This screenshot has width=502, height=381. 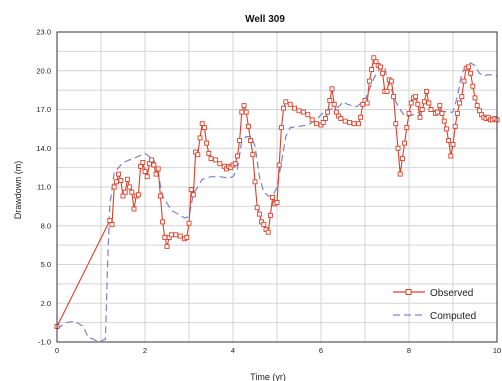 I want to click on legend: Observed Computed, so click(x=434, y=305).